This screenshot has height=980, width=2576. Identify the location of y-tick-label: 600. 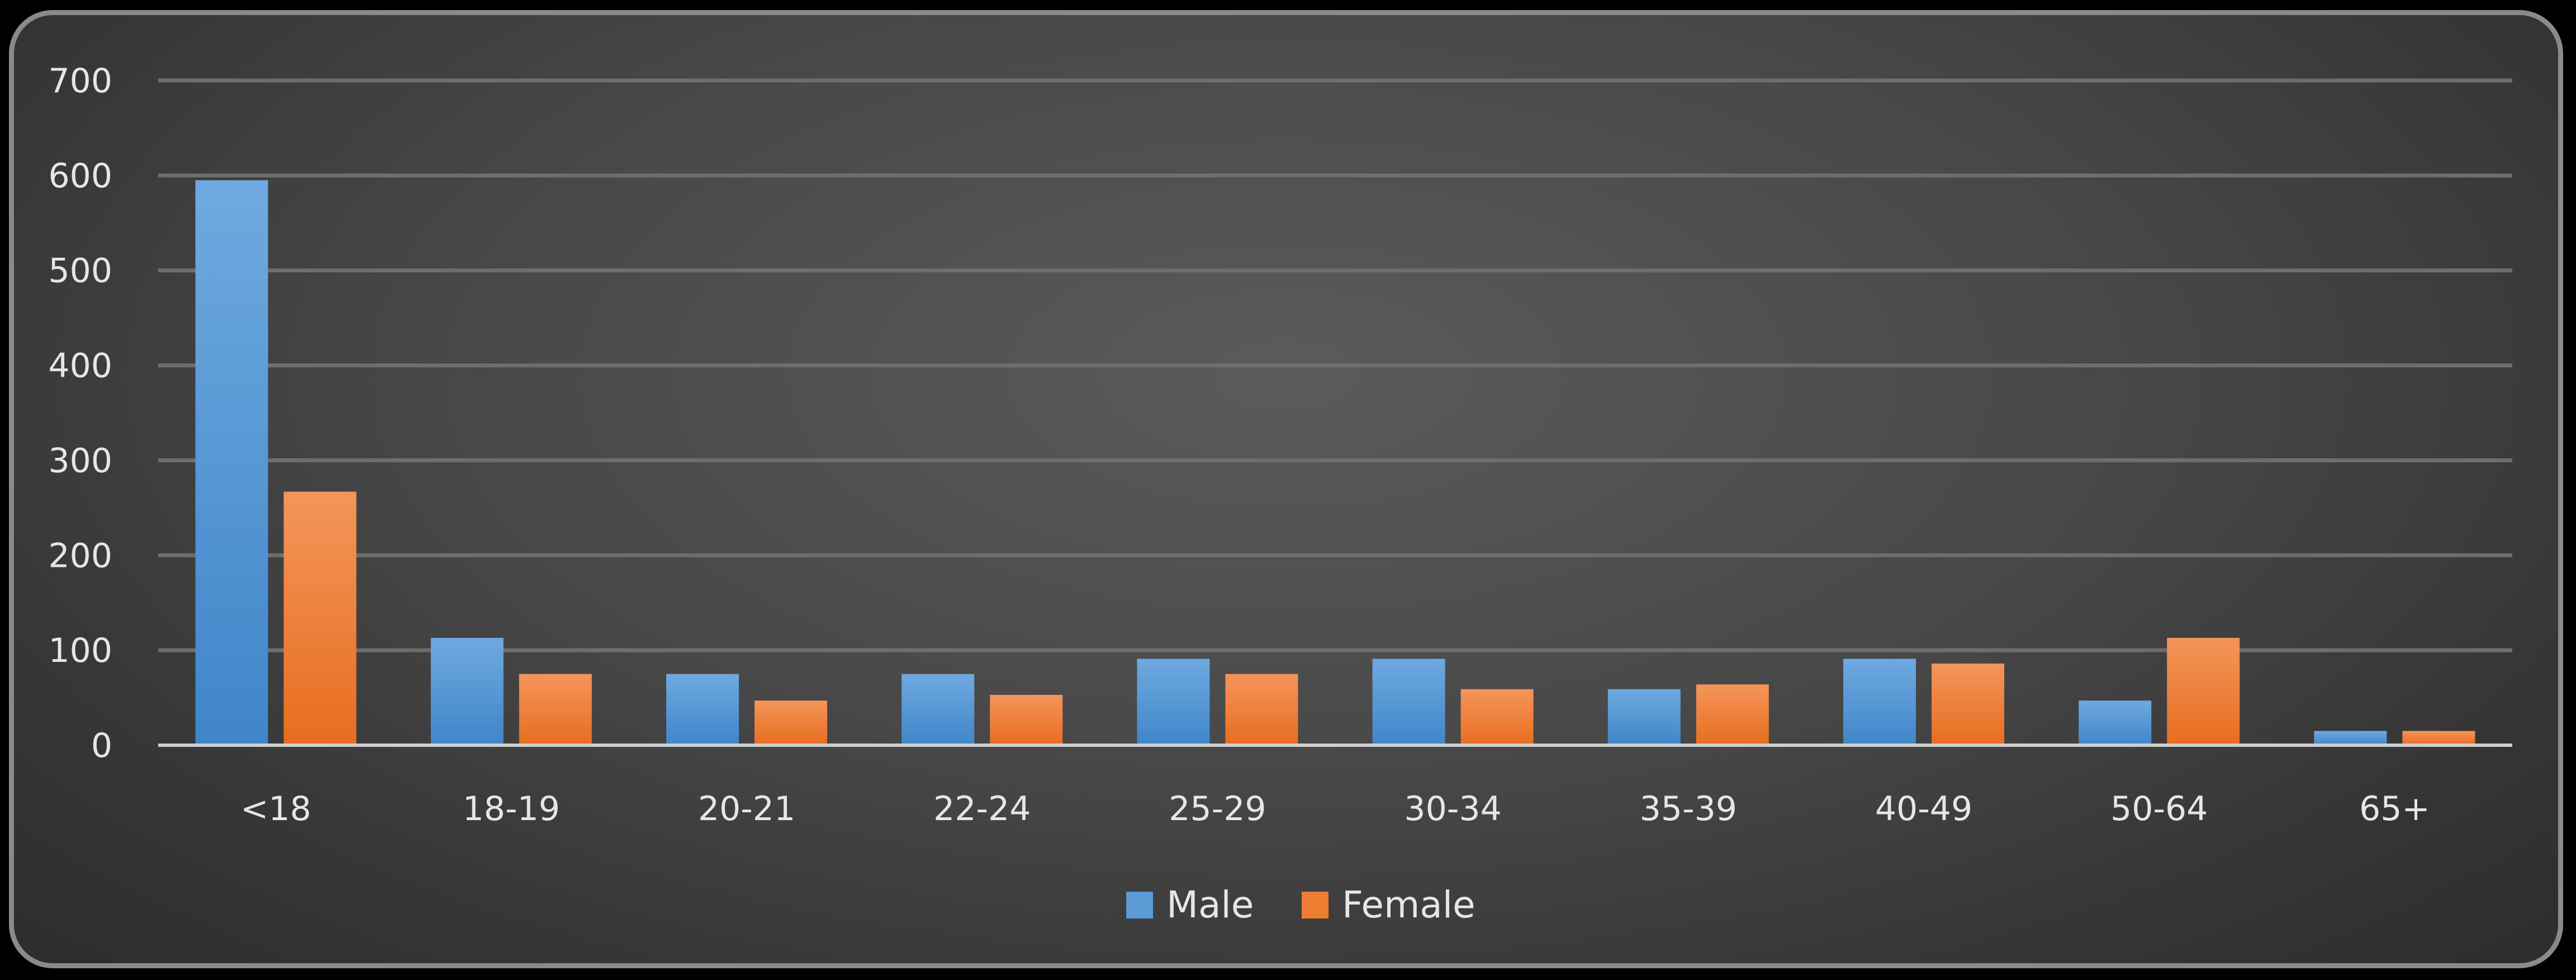
(80, 176).